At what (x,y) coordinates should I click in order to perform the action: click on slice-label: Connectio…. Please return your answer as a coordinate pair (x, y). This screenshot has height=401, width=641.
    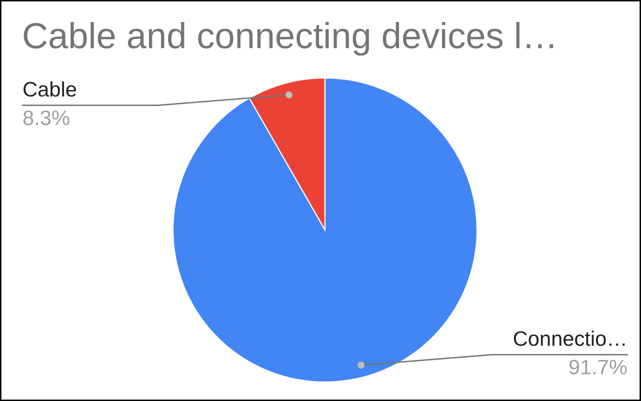
    Looking at the image, I should click on (569, 338).